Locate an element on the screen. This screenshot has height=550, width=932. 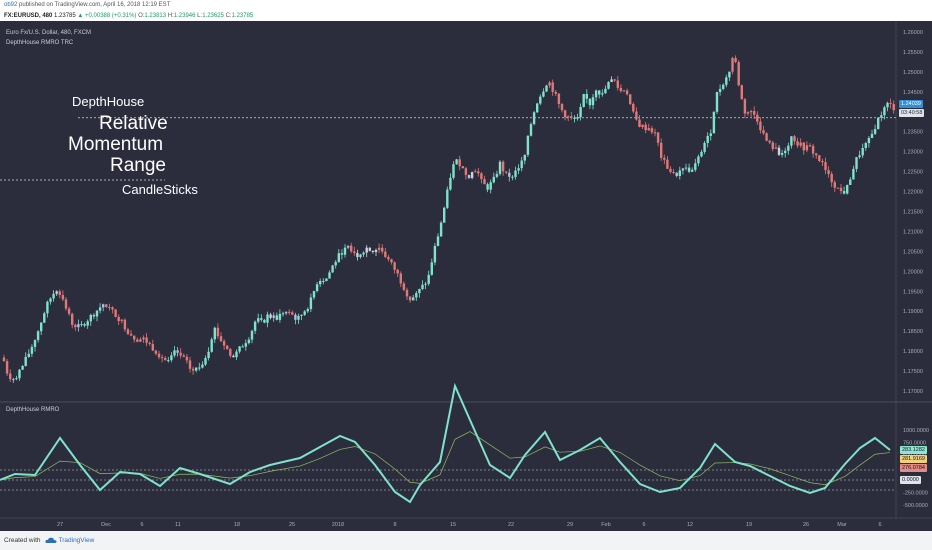
price-axis-label: 1.25500 is located at coordinates (913, 53).